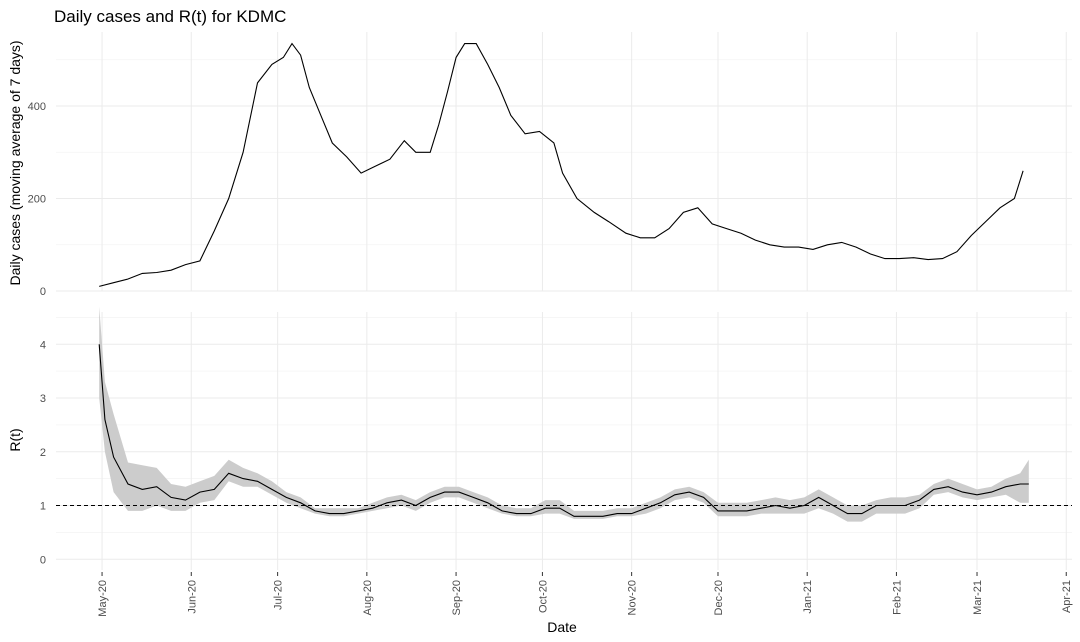 The height and width of the screenshot is (642, 1080). What do you see at coordinates (1067, 596) in the screenshot?
I see `x-tick-label: Apr-21` at bounding box center [1067, 596].